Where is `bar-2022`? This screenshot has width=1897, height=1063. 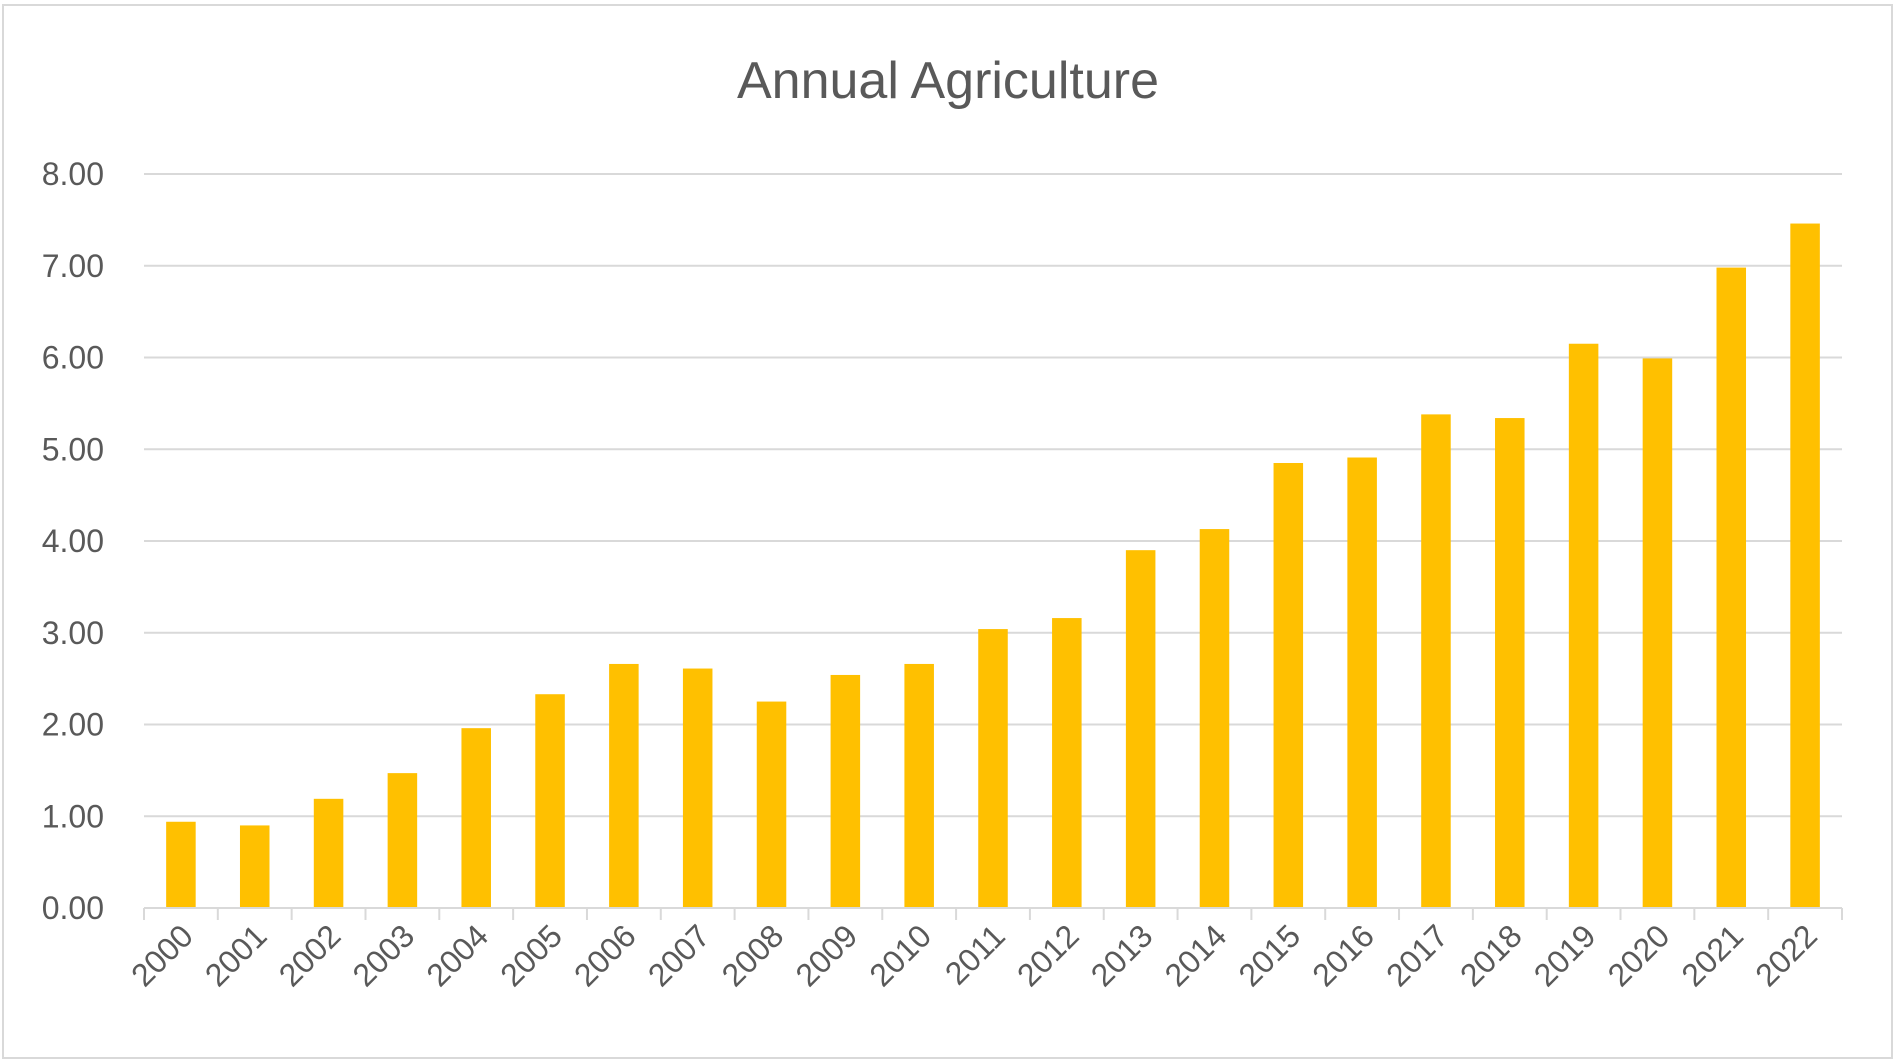
bar-2022 is located at coordinates (1805, 566).